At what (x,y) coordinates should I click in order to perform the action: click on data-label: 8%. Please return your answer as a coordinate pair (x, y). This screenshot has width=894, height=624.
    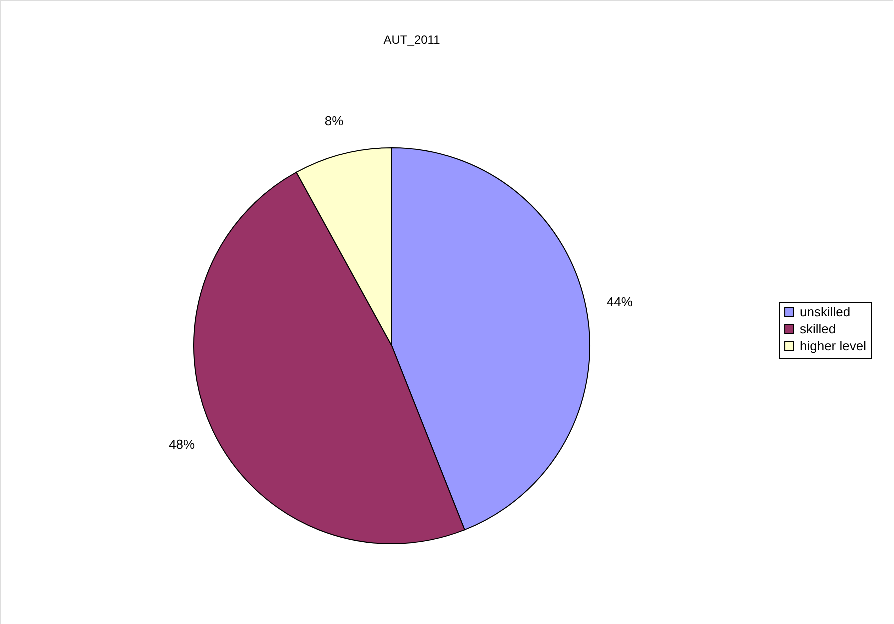
    Looking at the image, I should click on (334, 120).